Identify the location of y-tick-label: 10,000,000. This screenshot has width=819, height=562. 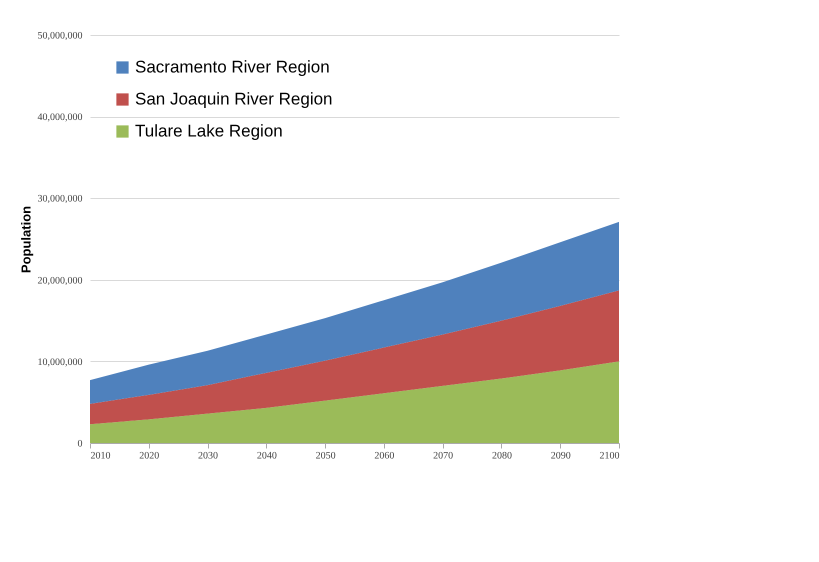
(60, 362).